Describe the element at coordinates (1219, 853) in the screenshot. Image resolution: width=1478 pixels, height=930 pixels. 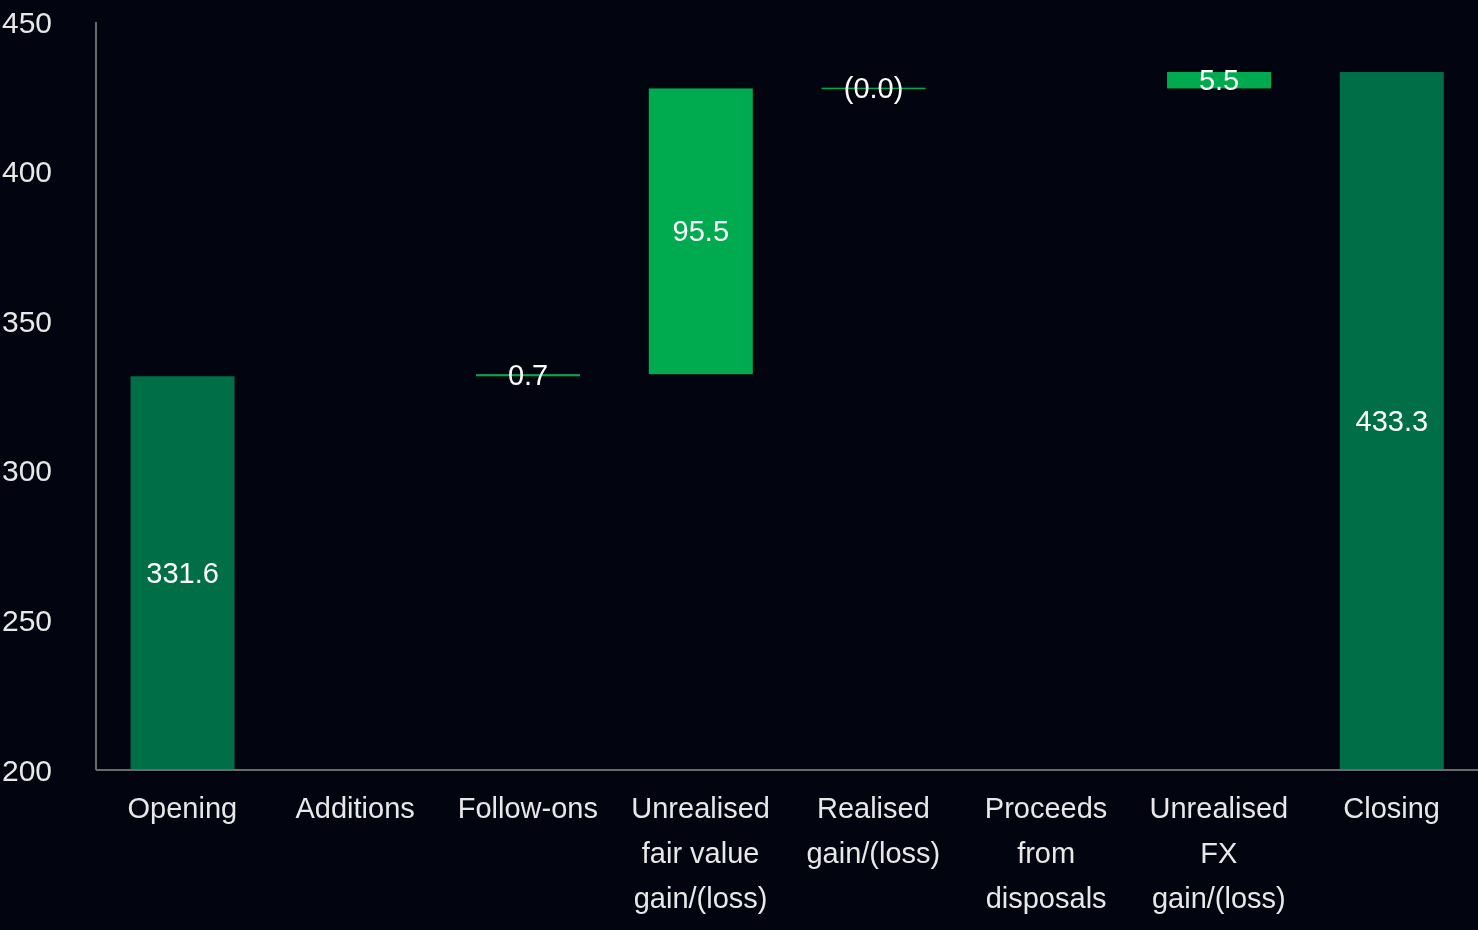
I see `x-tick-label: Unrealised FX gain/(loss)` at that location.